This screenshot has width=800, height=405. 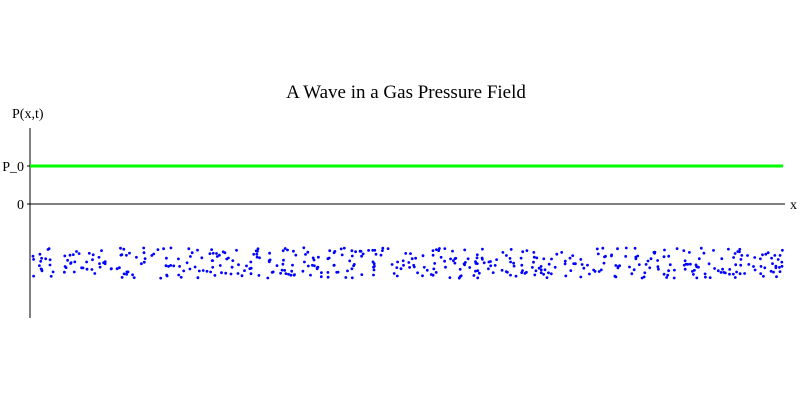 What do you see at coordinates (28, 114) in the screenshot?
I see `y-axis-label: P(x,t)` at bounding box center [28, 114].